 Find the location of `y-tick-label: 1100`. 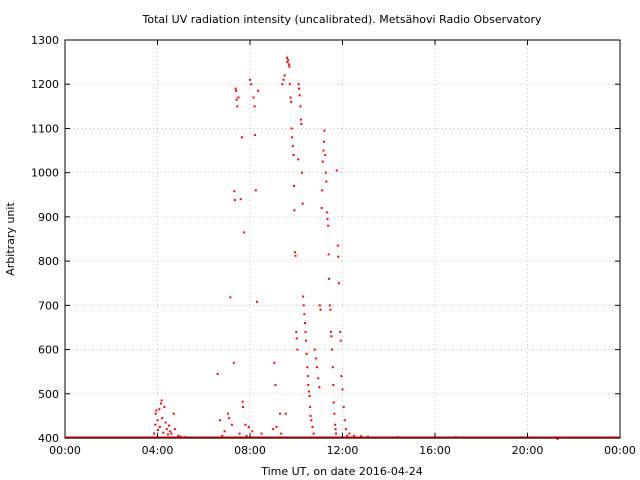

y-tick-label: 1100 is located at coordinates (45, 128).